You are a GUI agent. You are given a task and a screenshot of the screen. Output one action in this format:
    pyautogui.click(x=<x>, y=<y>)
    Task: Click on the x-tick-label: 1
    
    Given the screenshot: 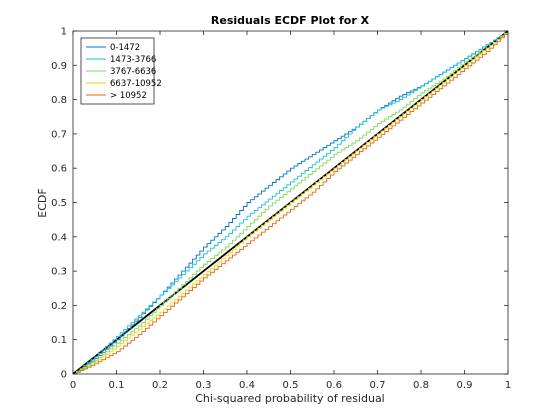 What is the action you would take?
    pyautogui.click(x=508, y=385)
    